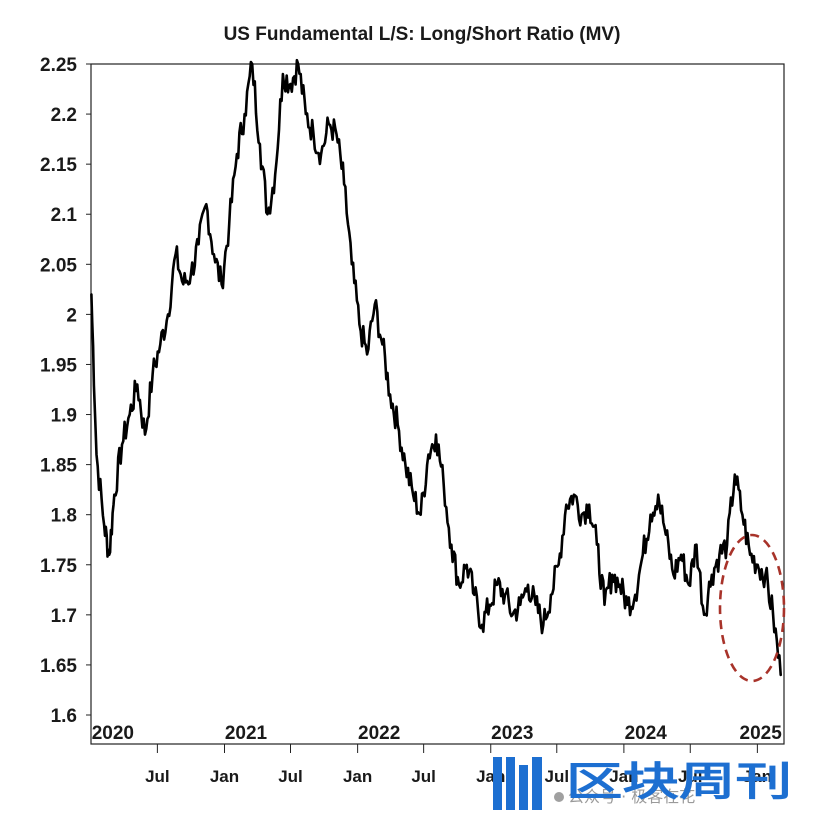  What do you see at coordinates (64, 115) in the screenshot?
I see `y-tick-label: 2.2` at bounding box center [64, 115].